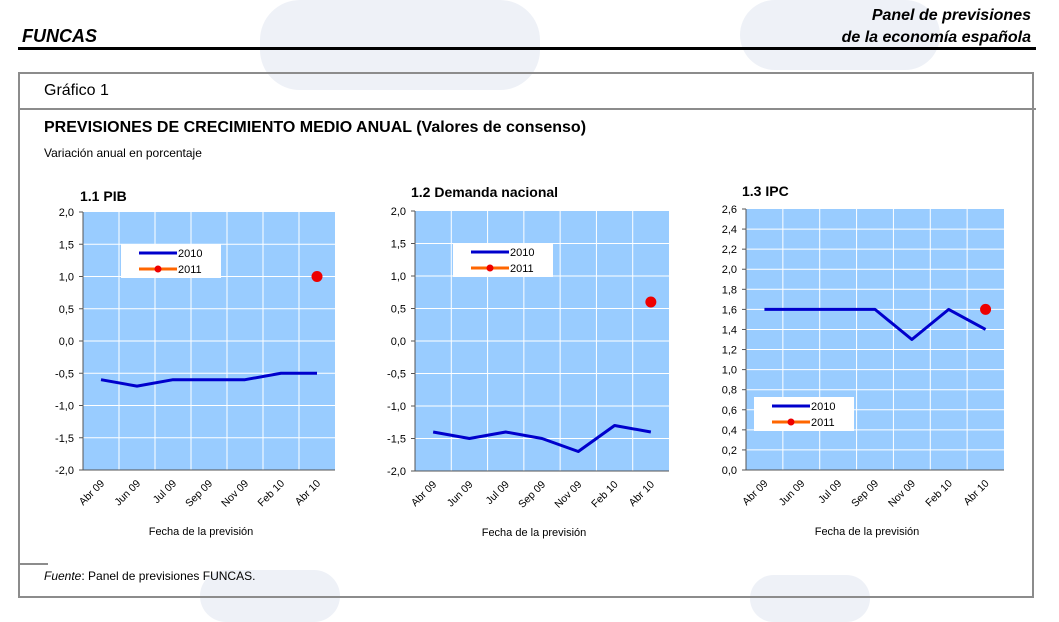 This screenshot has width=1059, height=622. I want to click on source-label: Fuente, so click(63, 576).